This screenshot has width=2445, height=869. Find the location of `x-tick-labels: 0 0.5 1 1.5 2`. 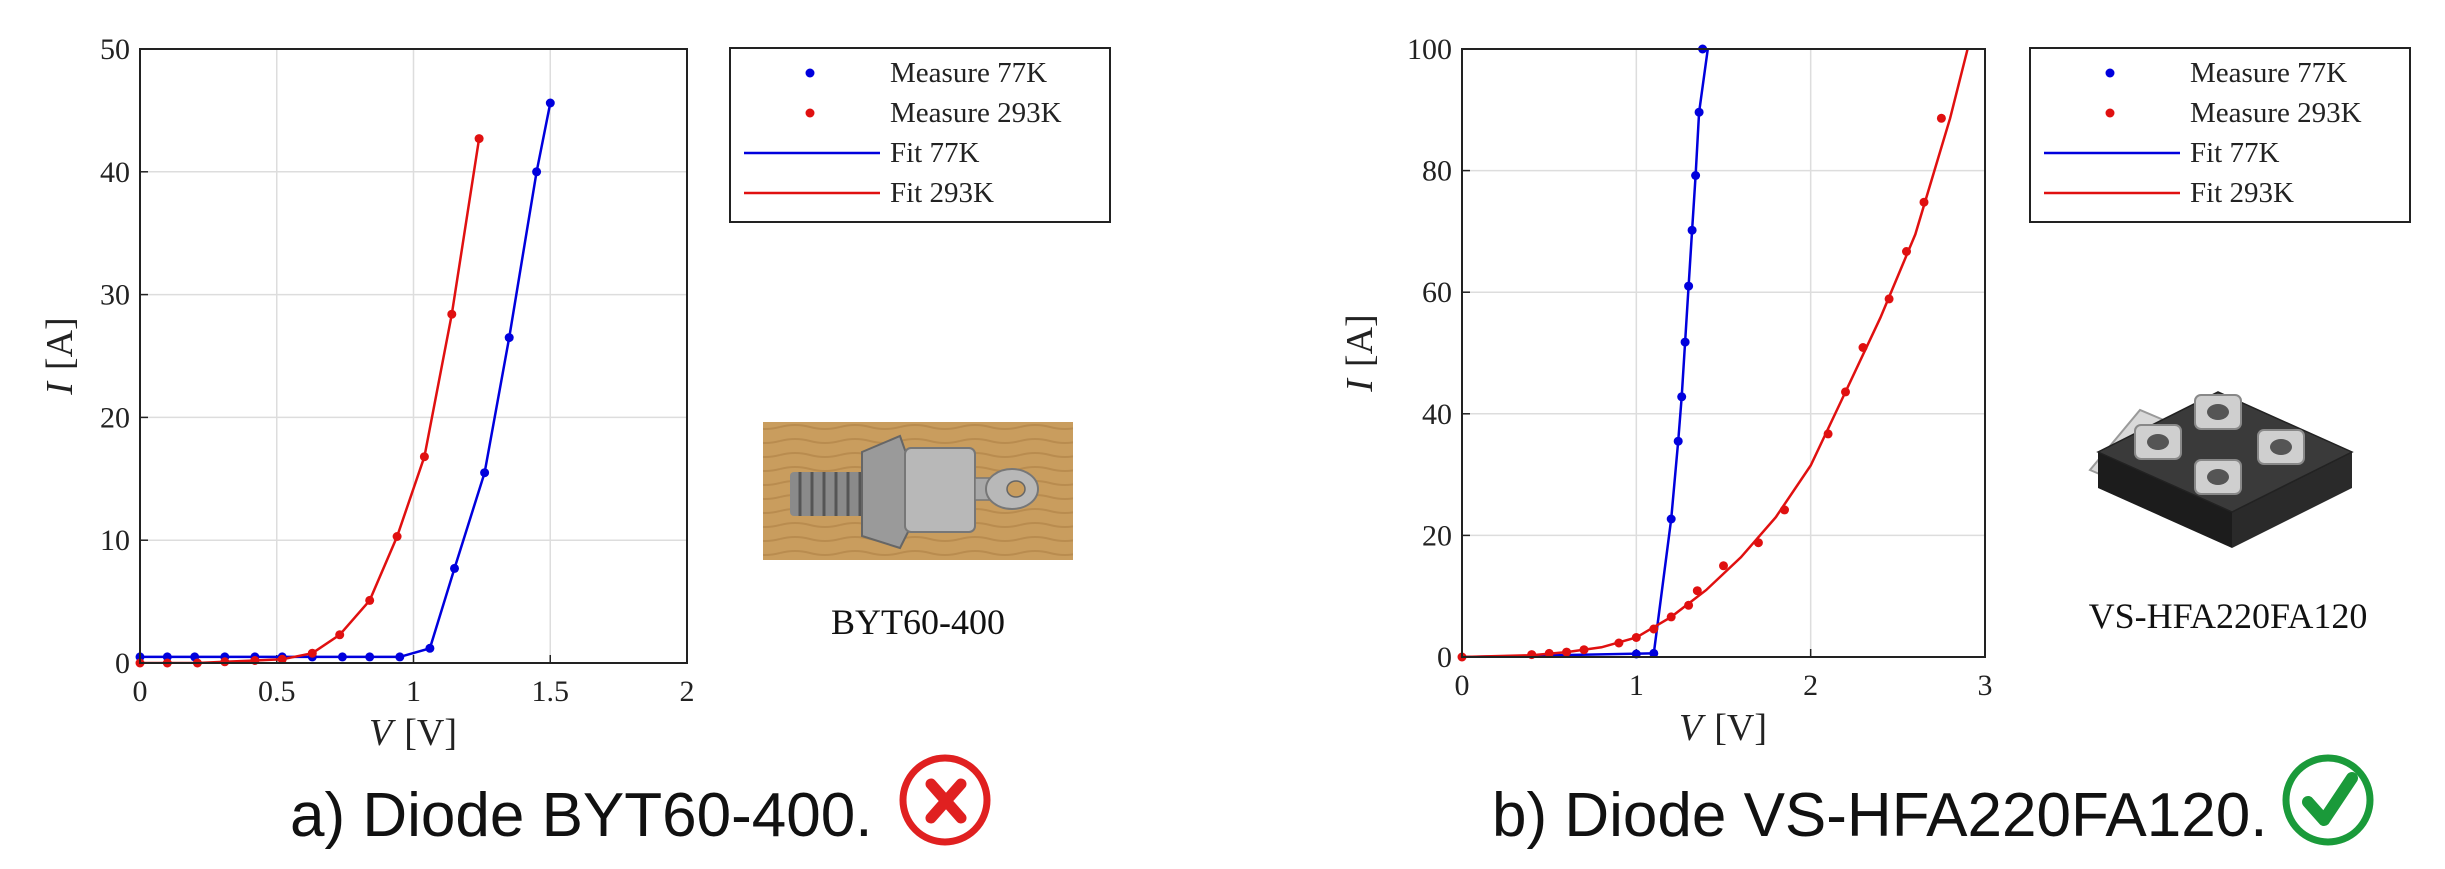

x-tick-labels: 0 0.5 1 1.5 2 is located at coordinates (414, 691).